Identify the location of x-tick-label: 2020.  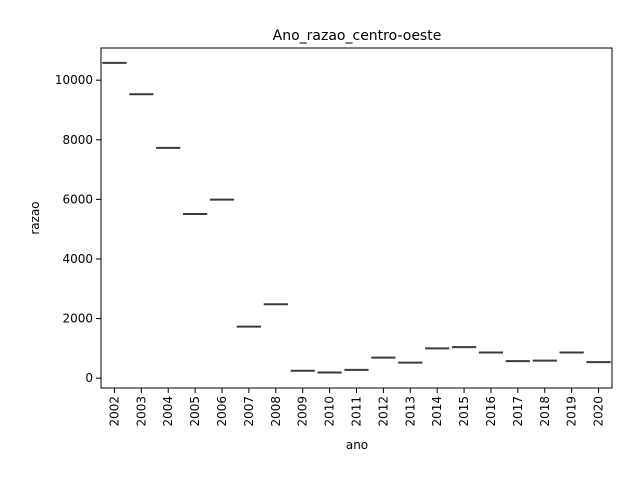
(599, 411).